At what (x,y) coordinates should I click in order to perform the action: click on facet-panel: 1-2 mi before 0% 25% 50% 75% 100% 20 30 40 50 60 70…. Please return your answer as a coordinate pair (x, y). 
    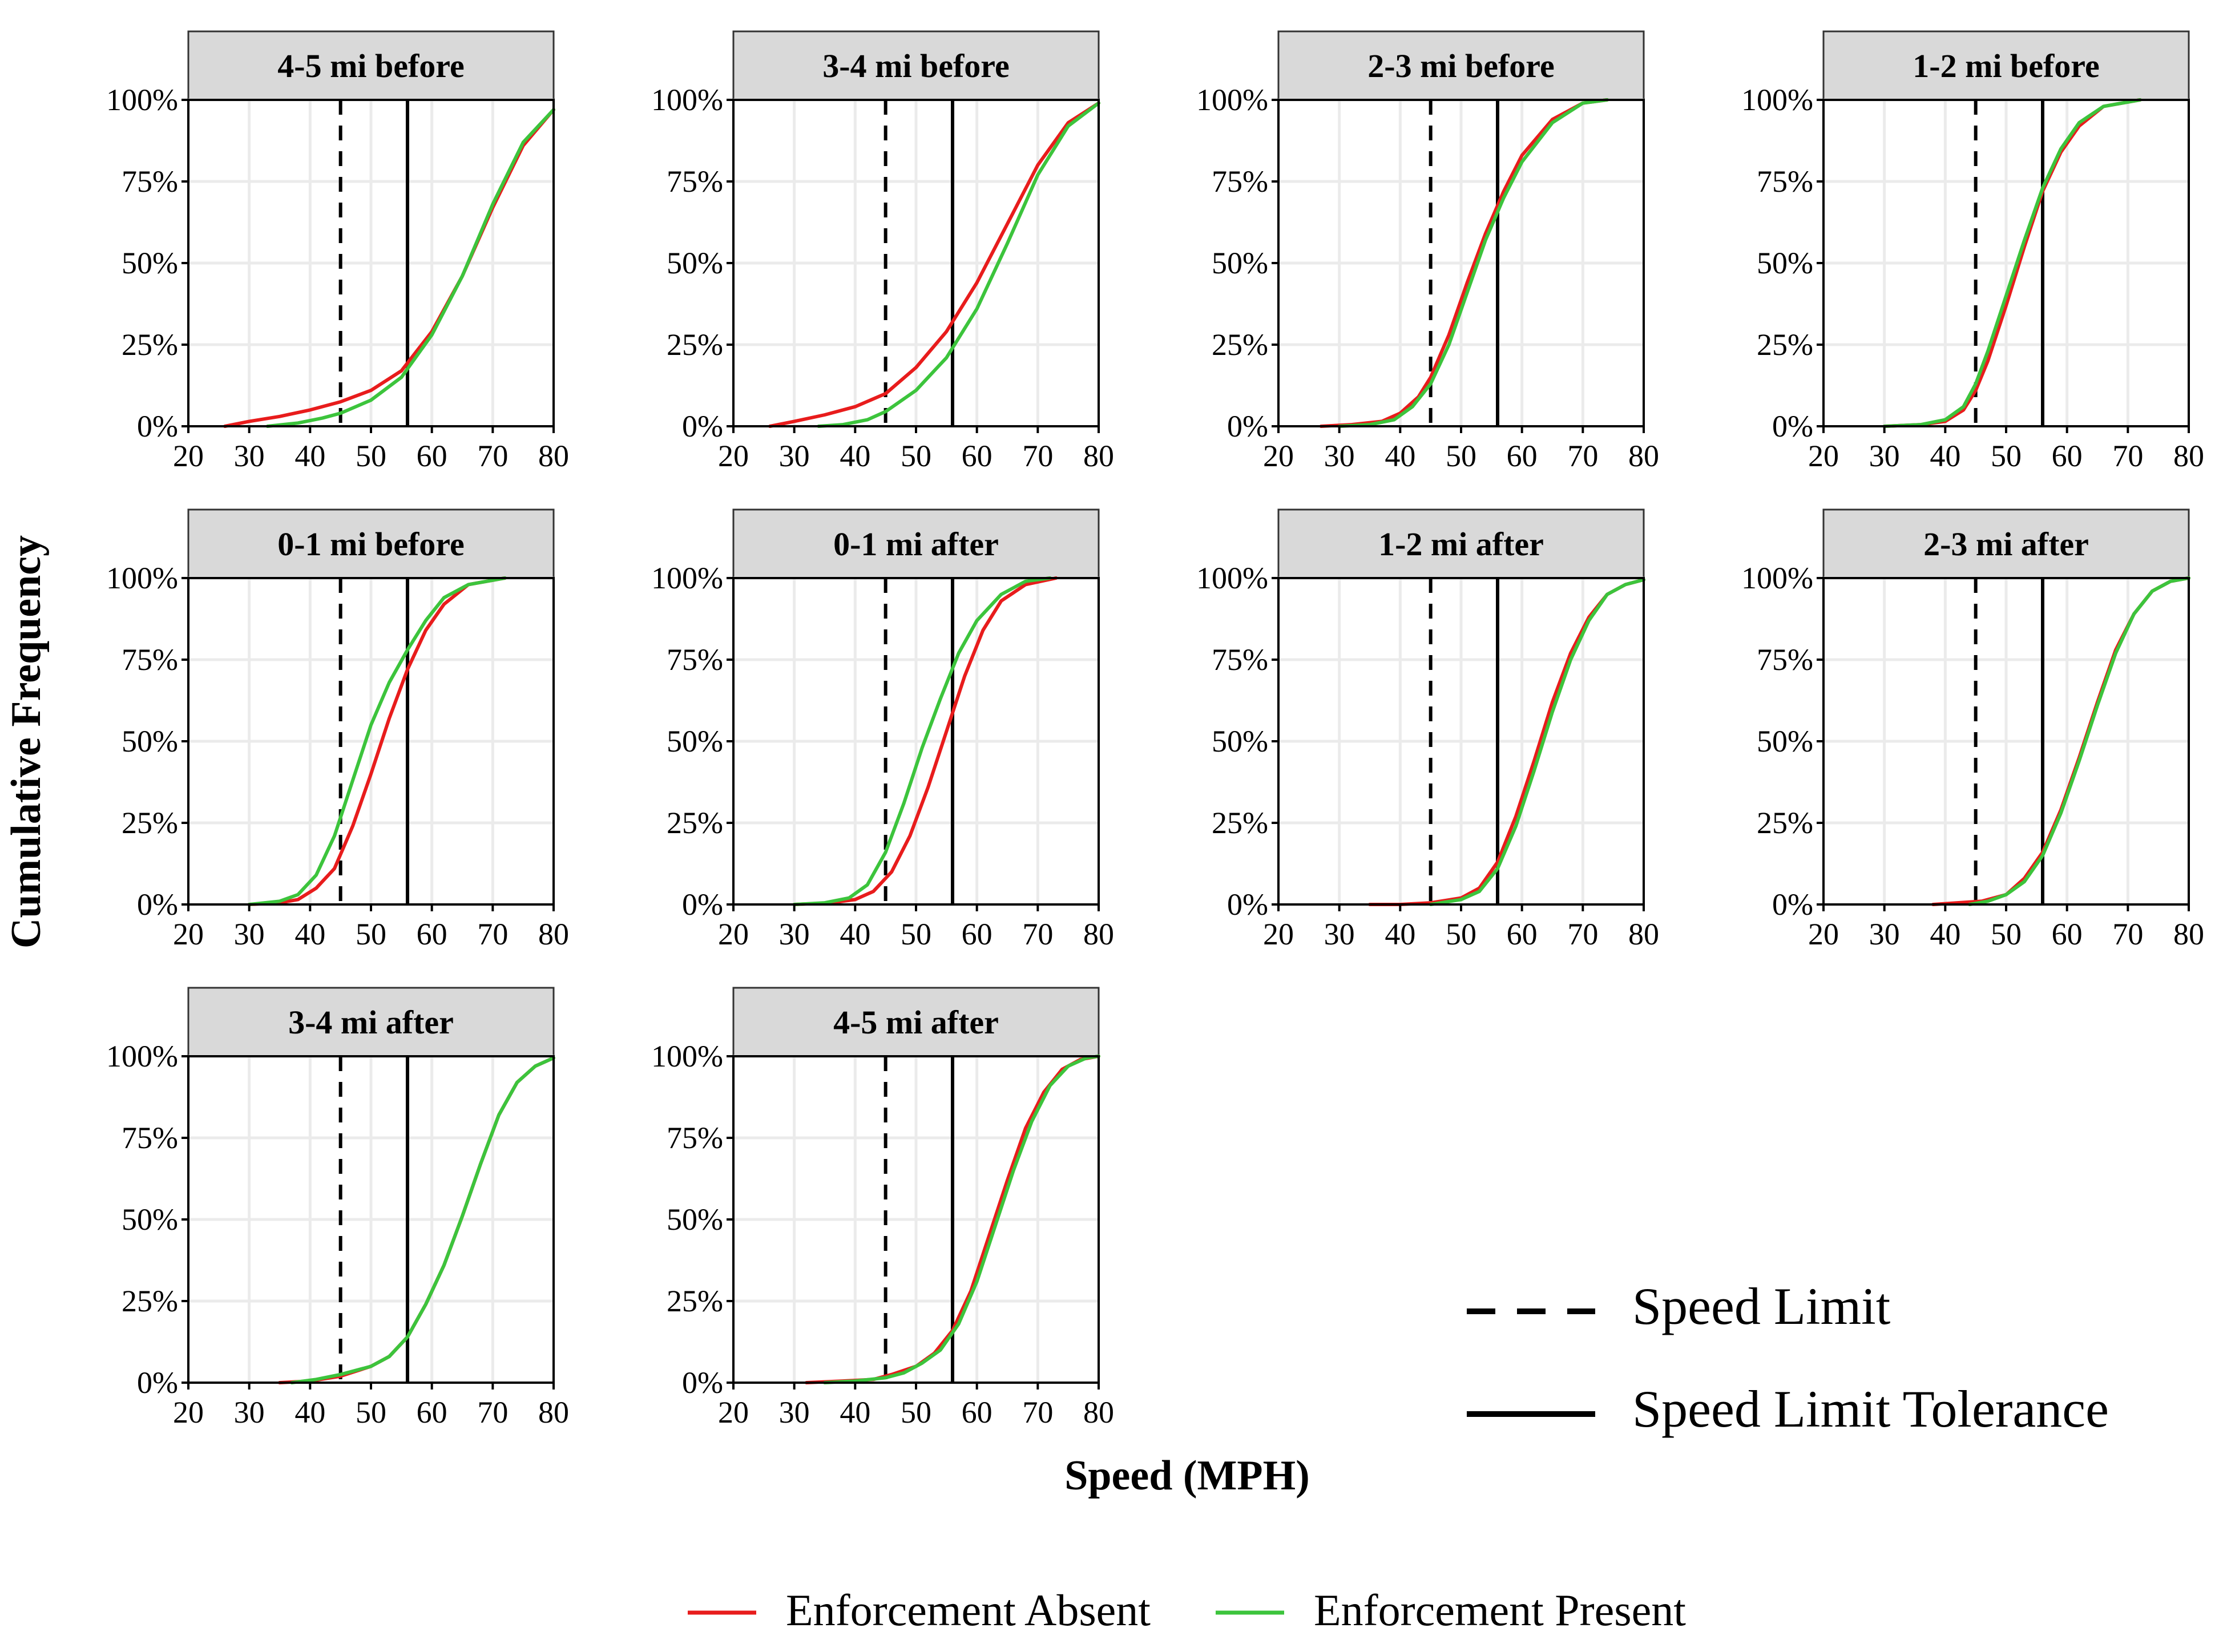
    Looking at the image, I should click on (1972, 251).